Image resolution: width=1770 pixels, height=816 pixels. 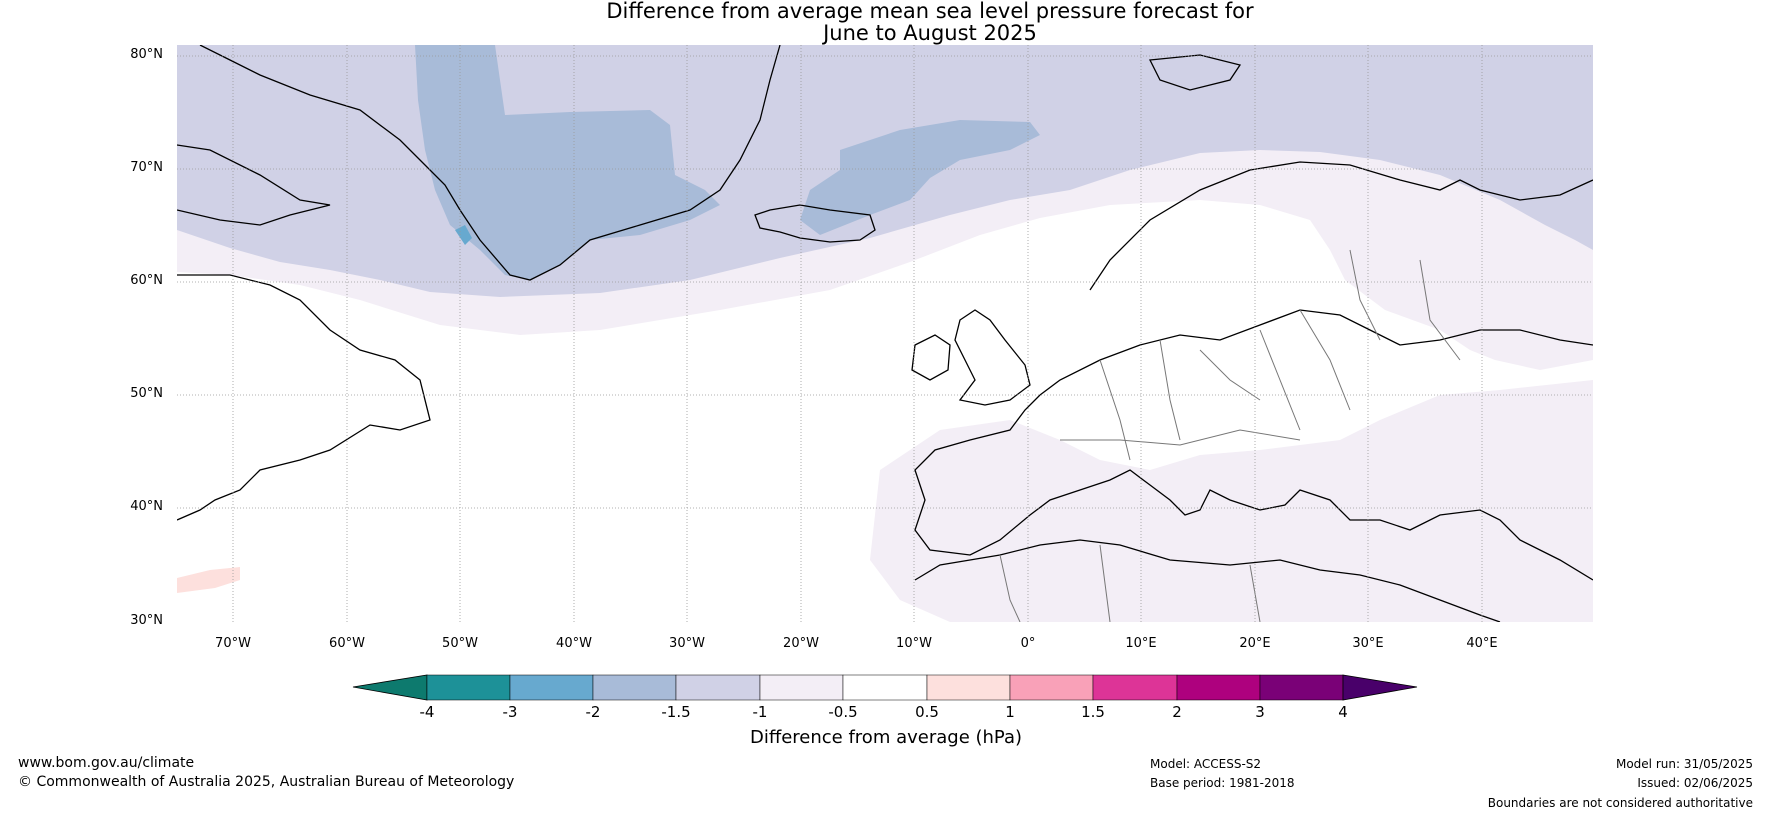 What do you see at coordinates (886, 737) in the screenshot?
I see `colorbar-label: Difference from average (hPa)` at bounding box center [886, 737].